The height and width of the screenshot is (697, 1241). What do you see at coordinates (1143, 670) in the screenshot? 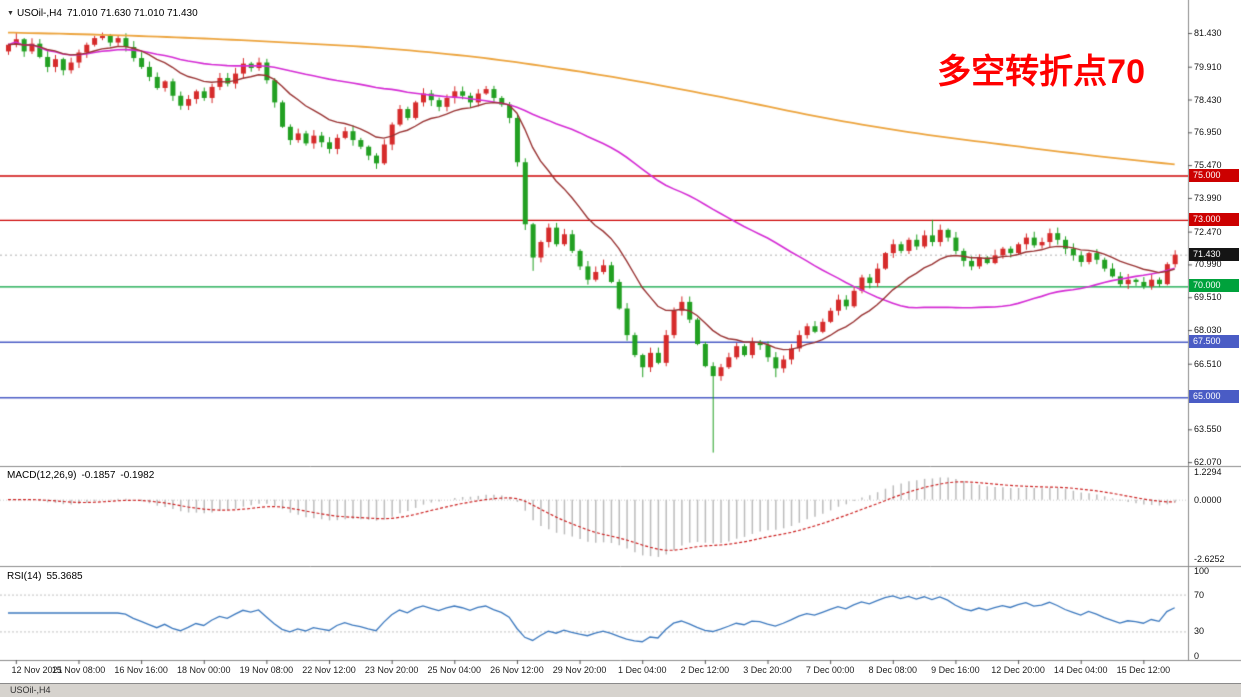
I see `time-axis-label: 15 Dec 12:00` at bounding box center [1143, 670].